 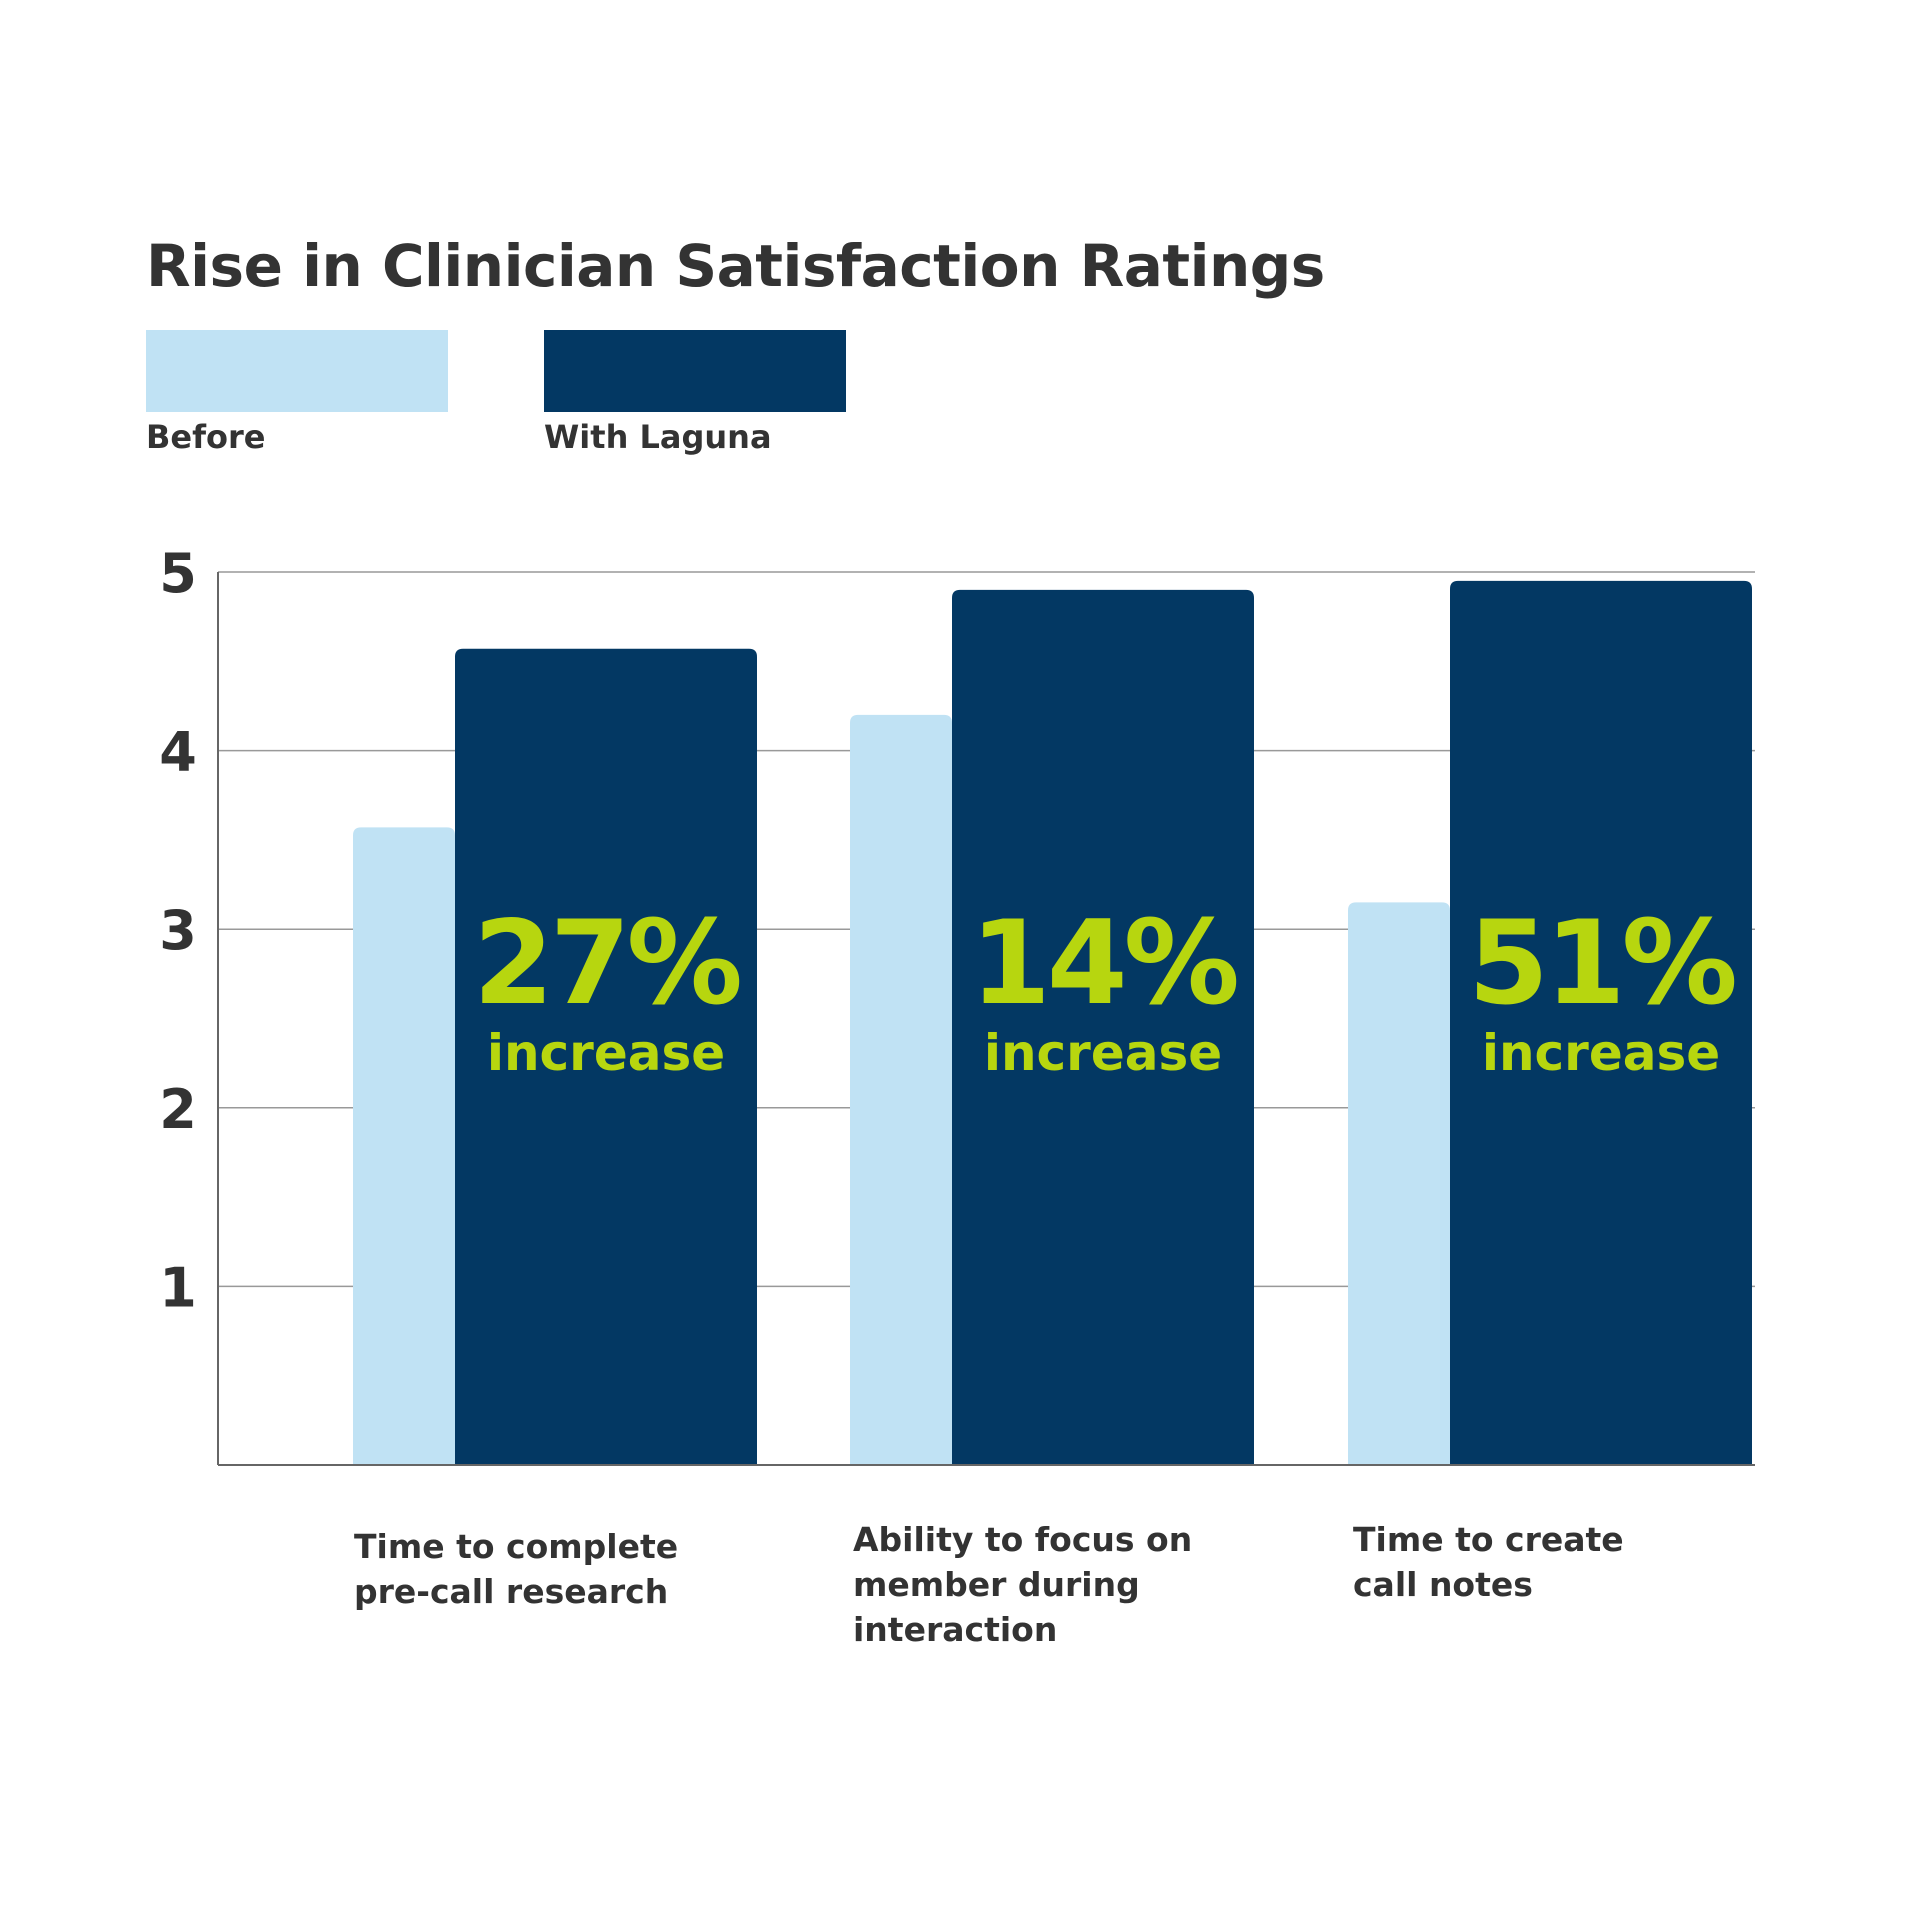 What do you see at coordinates (1023, 1539) in the screenshot?
I see `x-axis-label-2-line-1: Ability to focus on` at bounding box center [1023, 1539].